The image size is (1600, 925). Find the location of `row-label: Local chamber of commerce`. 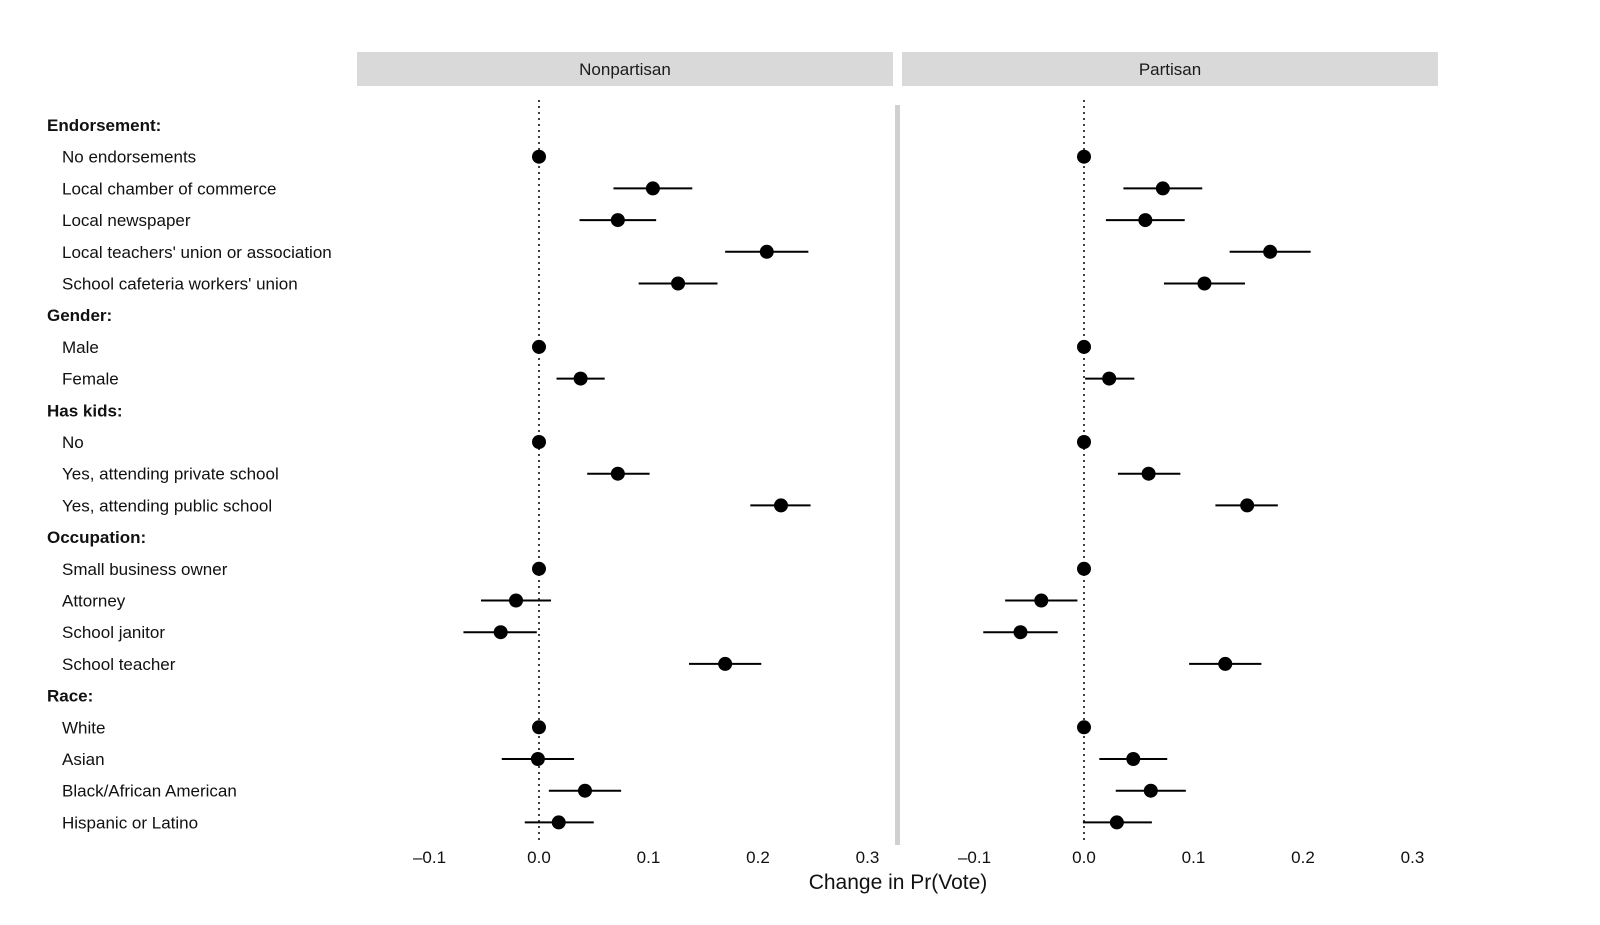

row-label: Local chamber of commerce is located at coordinates (169, 188).